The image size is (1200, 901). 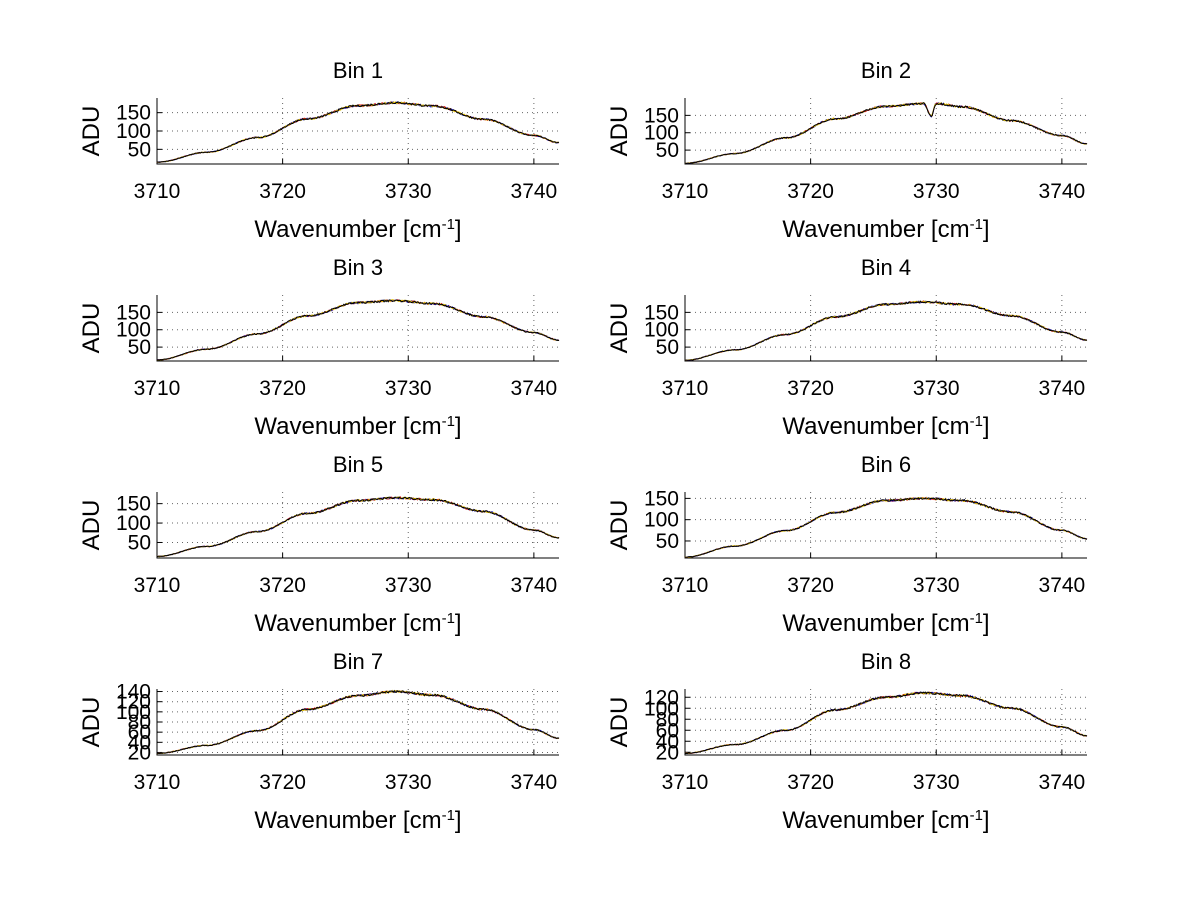 What do you see at coordinates (358, 464) in the screenshot?
I see `subplot-title: Bin 5` at bounding box center [358, 464].